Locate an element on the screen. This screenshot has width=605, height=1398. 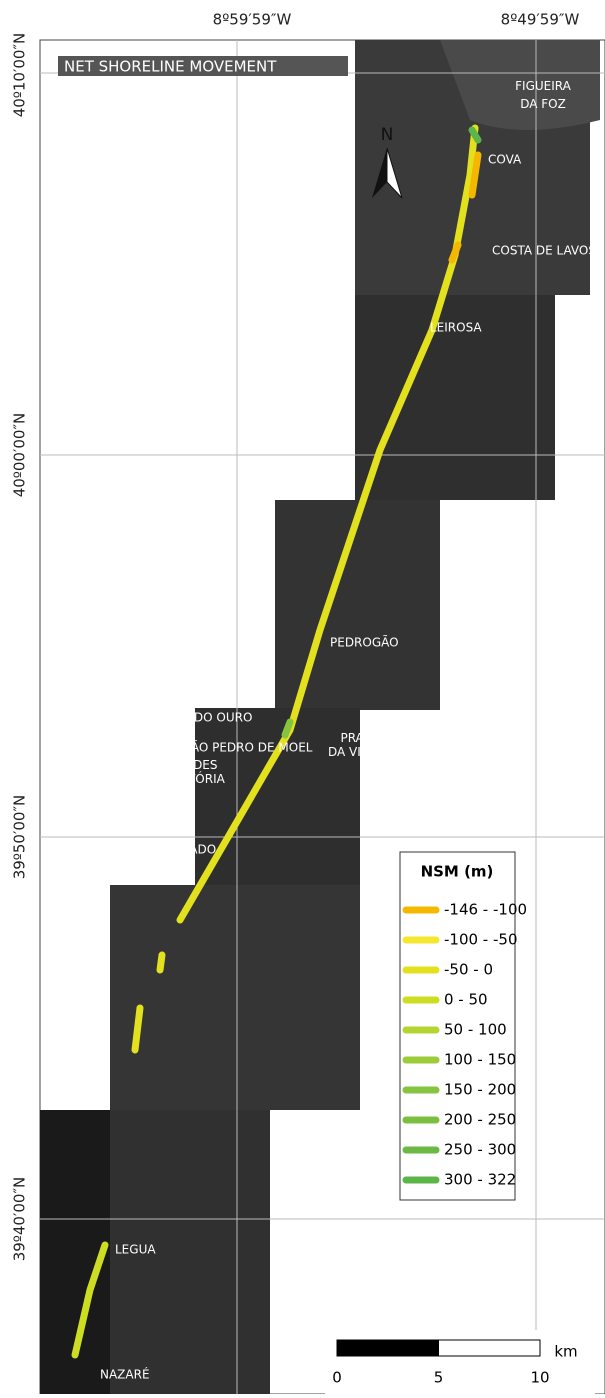
latitude-label: 40º00′00″N is located at coordinates (20, 455).